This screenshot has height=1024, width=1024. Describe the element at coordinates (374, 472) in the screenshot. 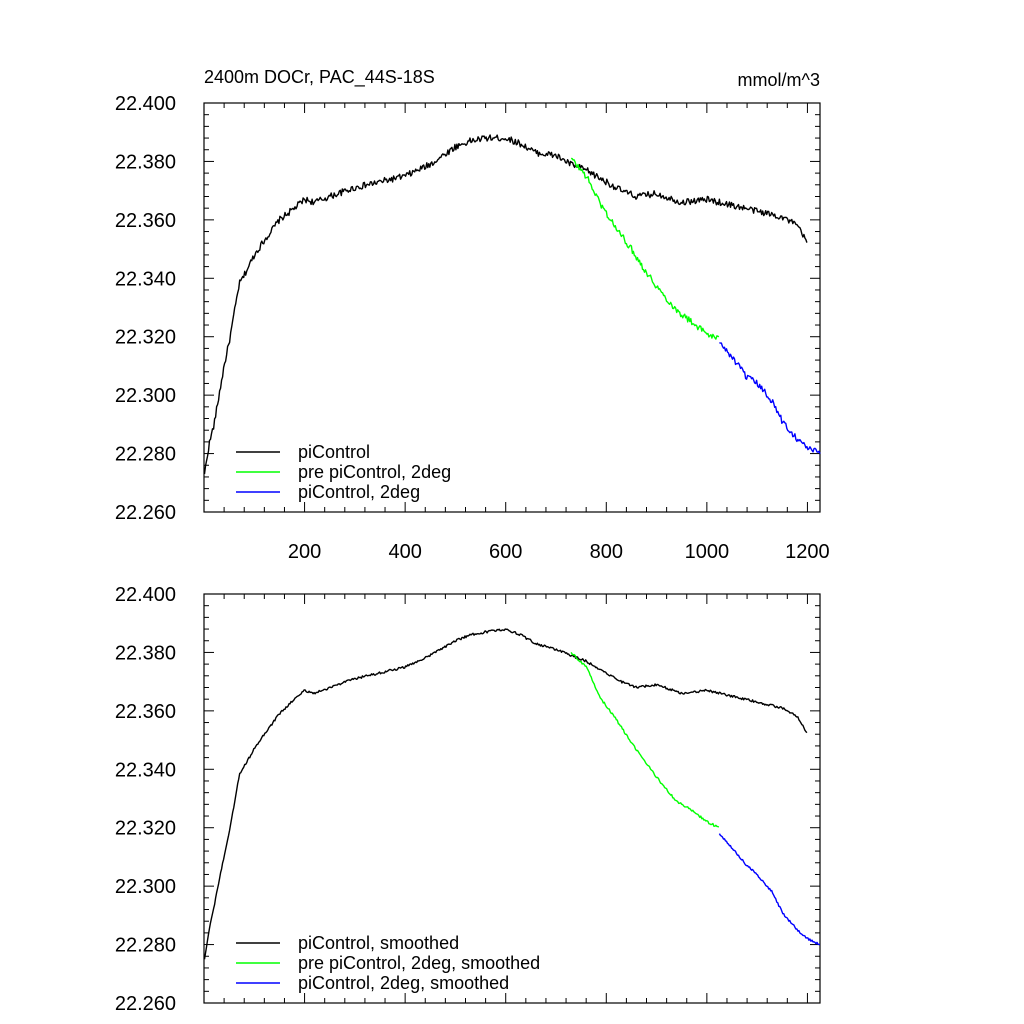

I see `legend-label: pre piControl, 2deg` at that location.